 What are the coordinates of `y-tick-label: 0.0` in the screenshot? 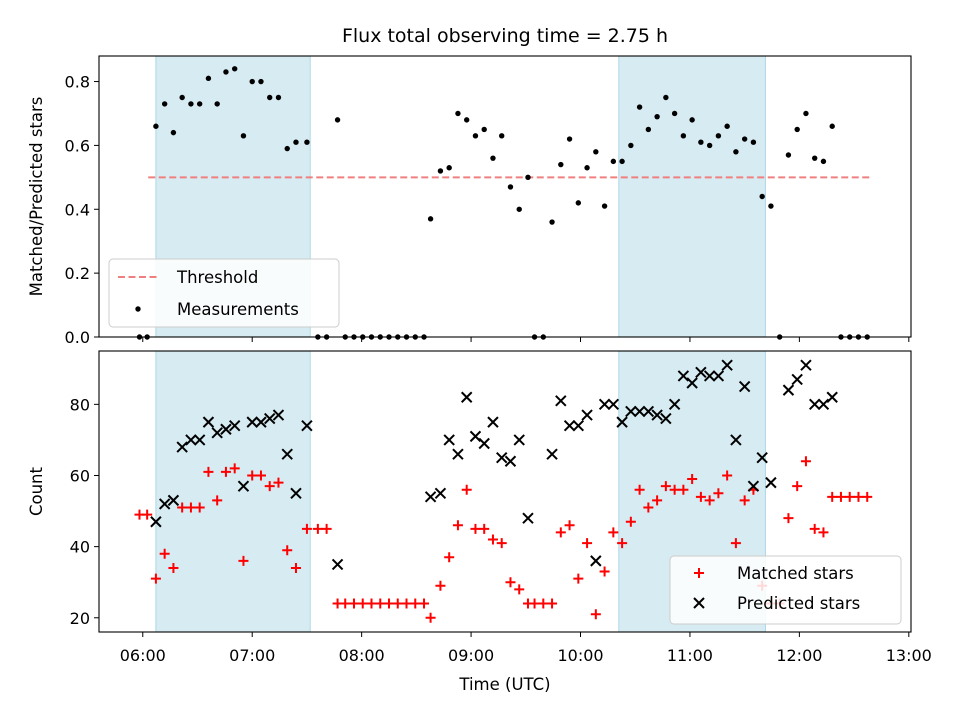 It's located at (77, 337).